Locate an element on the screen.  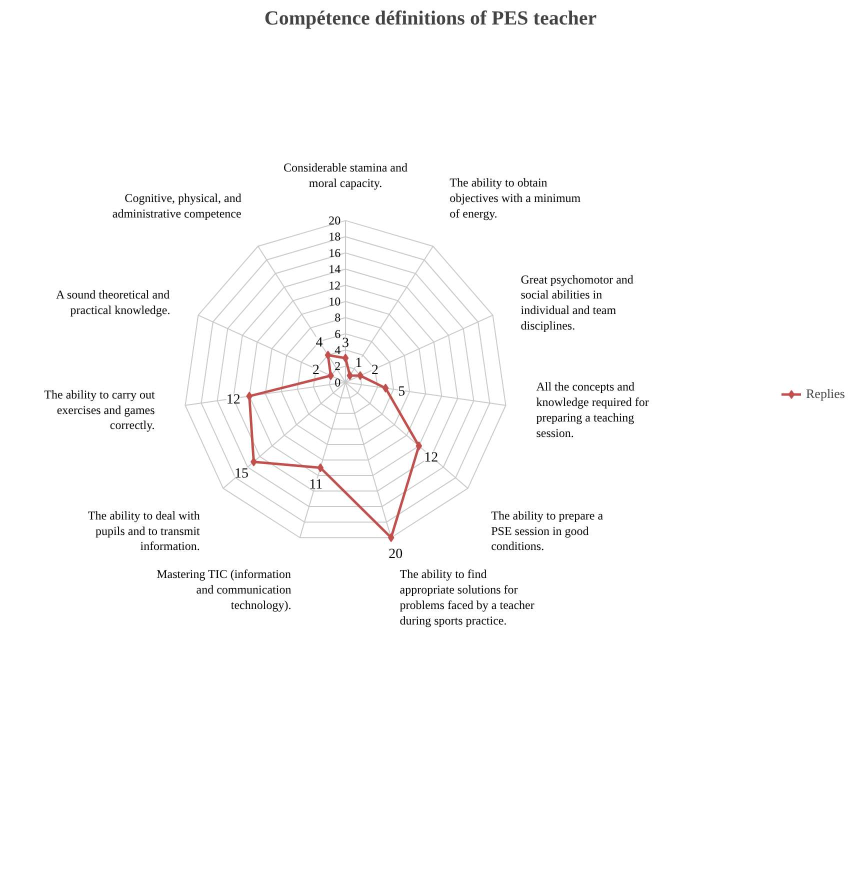
spoke-label: Considerable stamina and moral capacity. is located at coordinates (346, 175).